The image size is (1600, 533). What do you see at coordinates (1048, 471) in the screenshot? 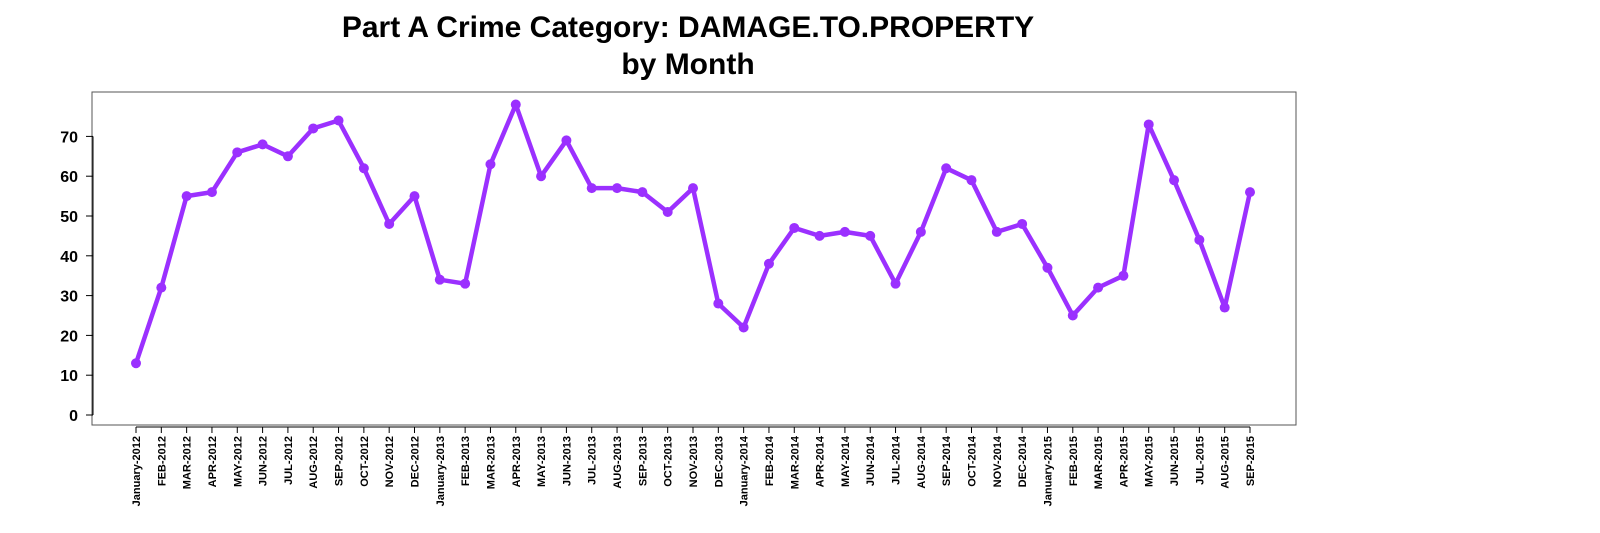
I see `x-tick-label: January-2015` at bounding box center [1048, 471].